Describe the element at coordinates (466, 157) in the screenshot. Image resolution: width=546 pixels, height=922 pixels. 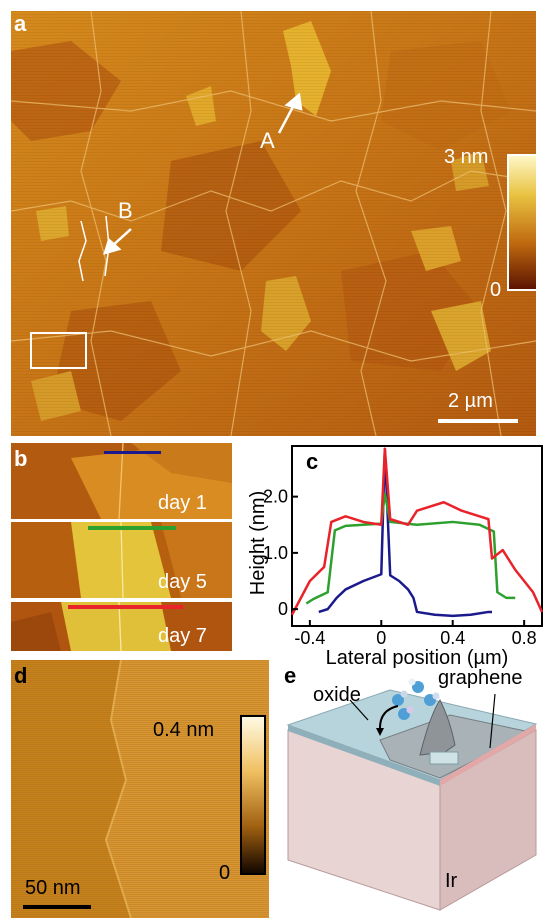
I see `colorbar-a-max: 3 nm` at that location.